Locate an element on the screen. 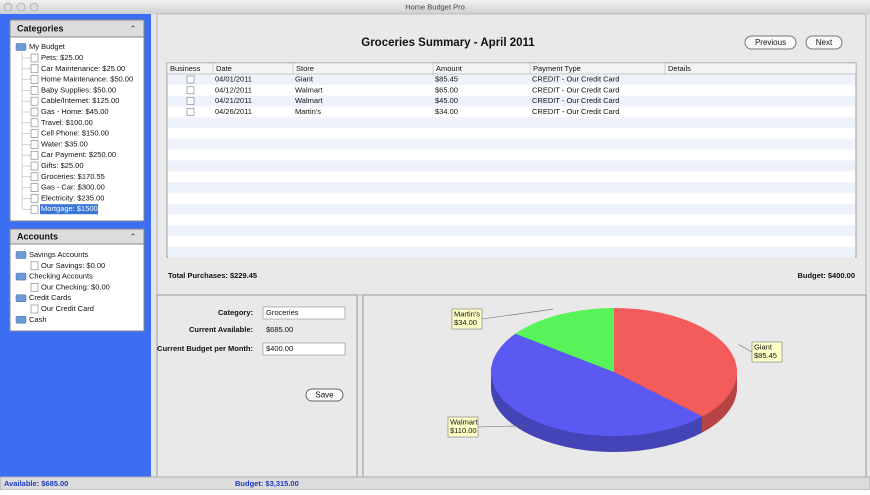  category-item: Travel: $100.00 is located at coordinates (67, 122).